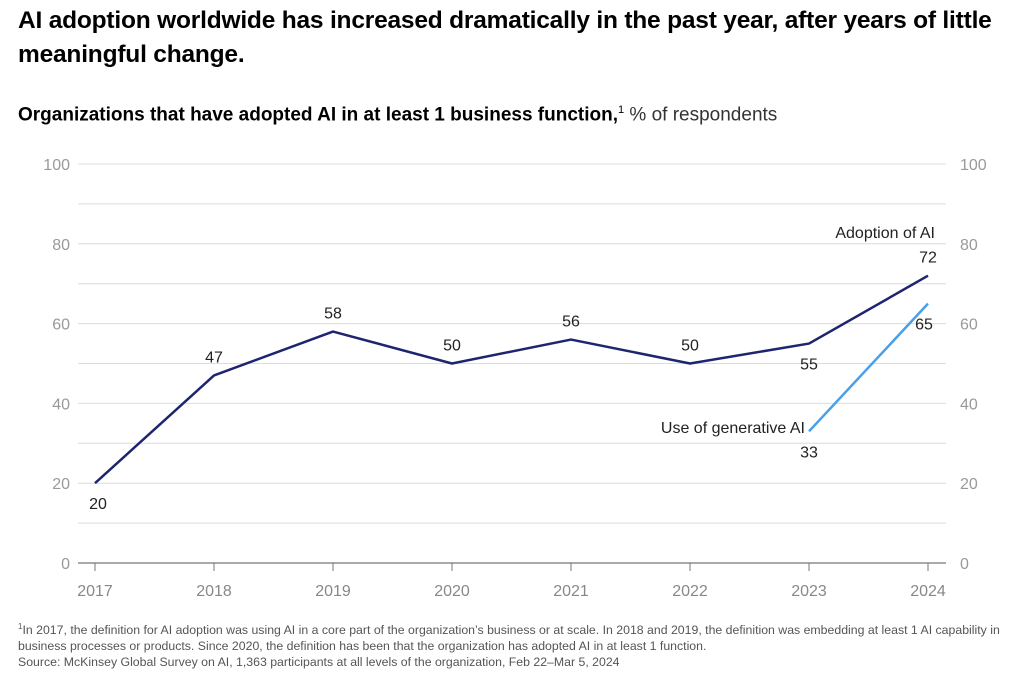 The height and width of the screenshot is (683, 1024). I want to click on y-tick-label-right: 60, so click(969, 325).